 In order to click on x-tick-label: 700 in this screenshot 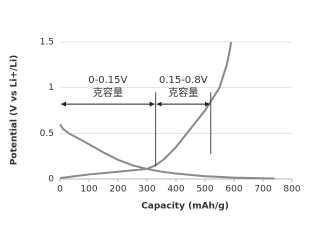, I will do `click(262, 190)`.